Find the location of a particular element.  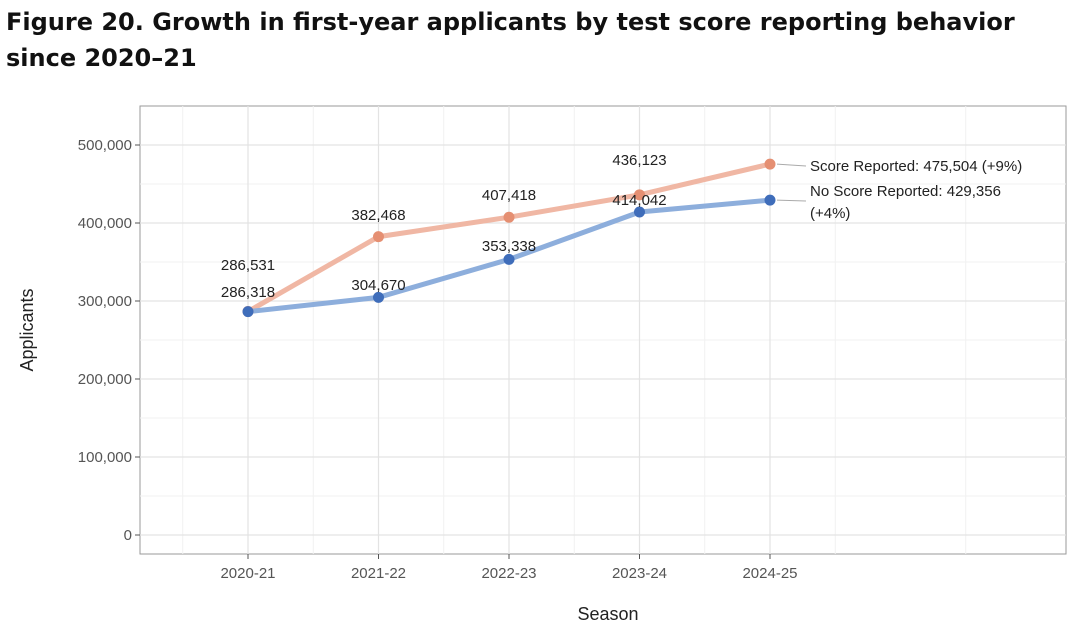

y-tick-label: 500,000 is located at coordinates (105, 145).